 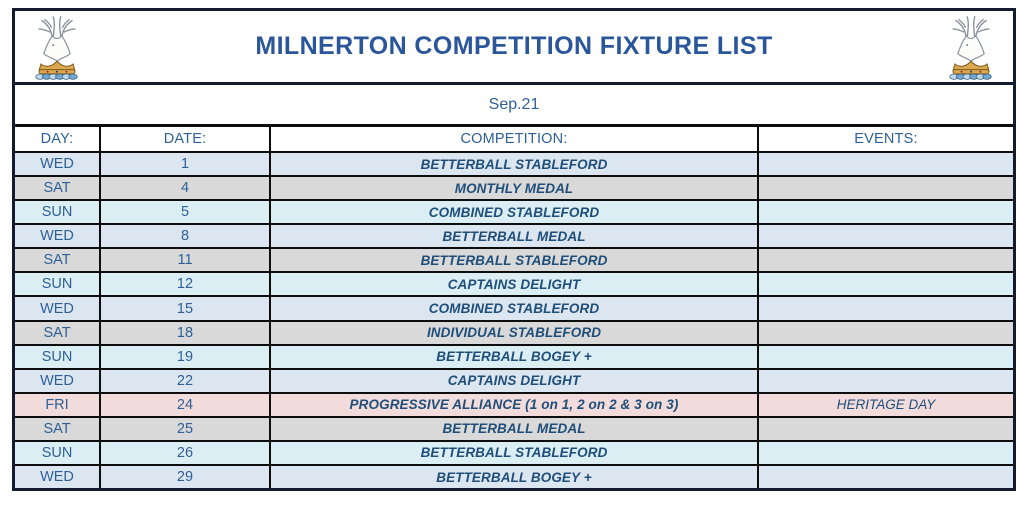 I want to click on event-cell: HERITAGE DAY, so click(x=886, y=405).